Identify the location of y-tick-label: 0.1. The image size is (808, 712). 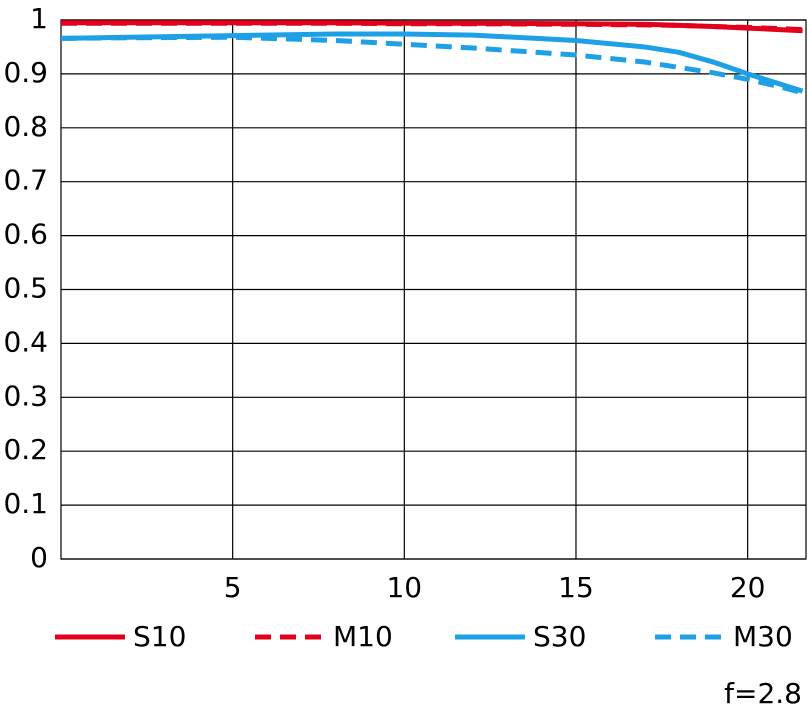
(25, 503).